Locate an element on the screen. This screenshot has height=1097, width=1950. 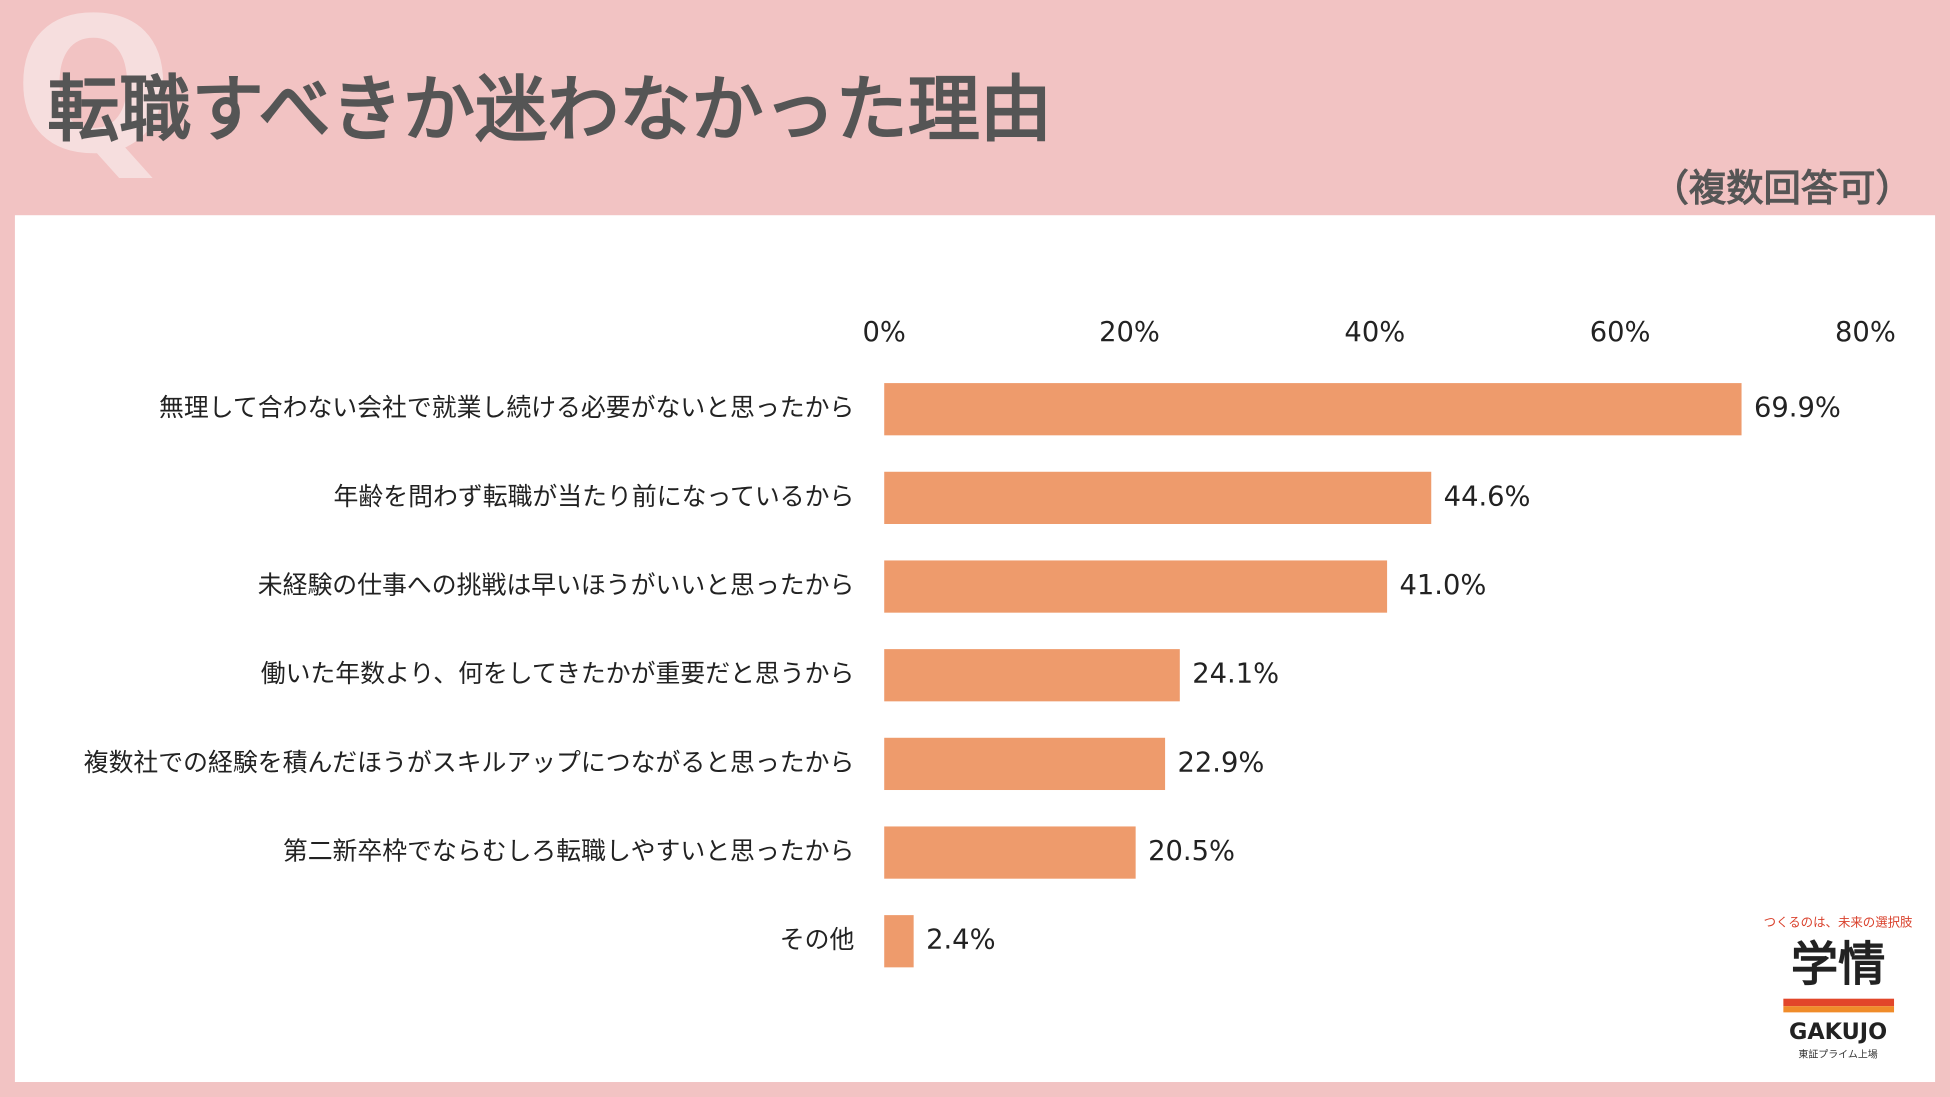
chart-subtitle: （複数回答可） is located at coordinates (1782, 188).